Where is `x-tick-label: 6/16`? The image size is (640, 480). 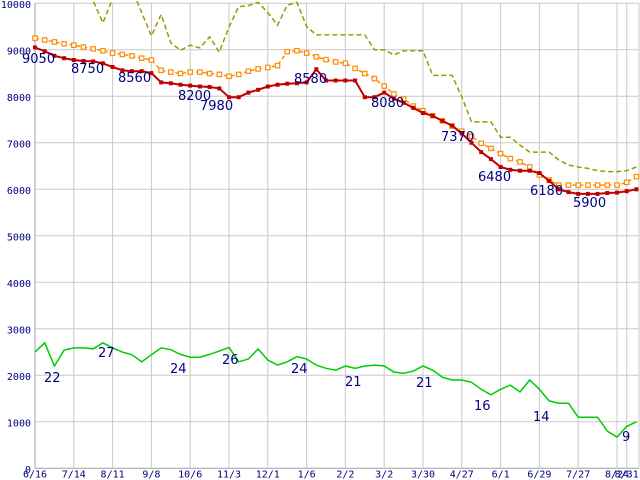
x-tick-label: 6/16 is located at coordinates (35, 475).